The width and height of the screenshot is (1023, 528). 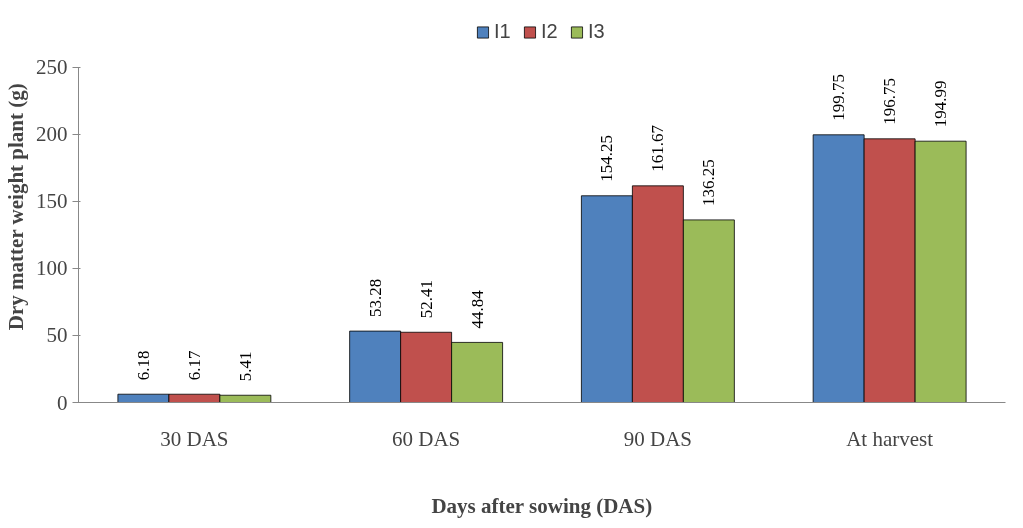 I want to click on data-label: 6.18, so click(x=143, y=365).